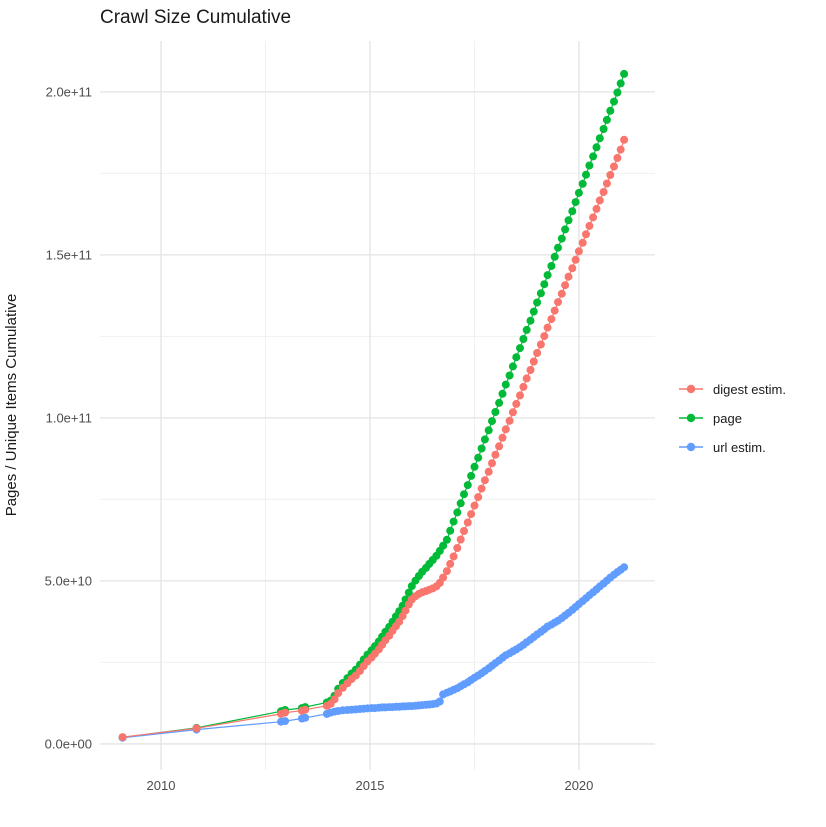 This screenshot has height=827, width=826. I want to click on y-axis-title: Pages / Unique Items Cumulative, so click(11, 405).